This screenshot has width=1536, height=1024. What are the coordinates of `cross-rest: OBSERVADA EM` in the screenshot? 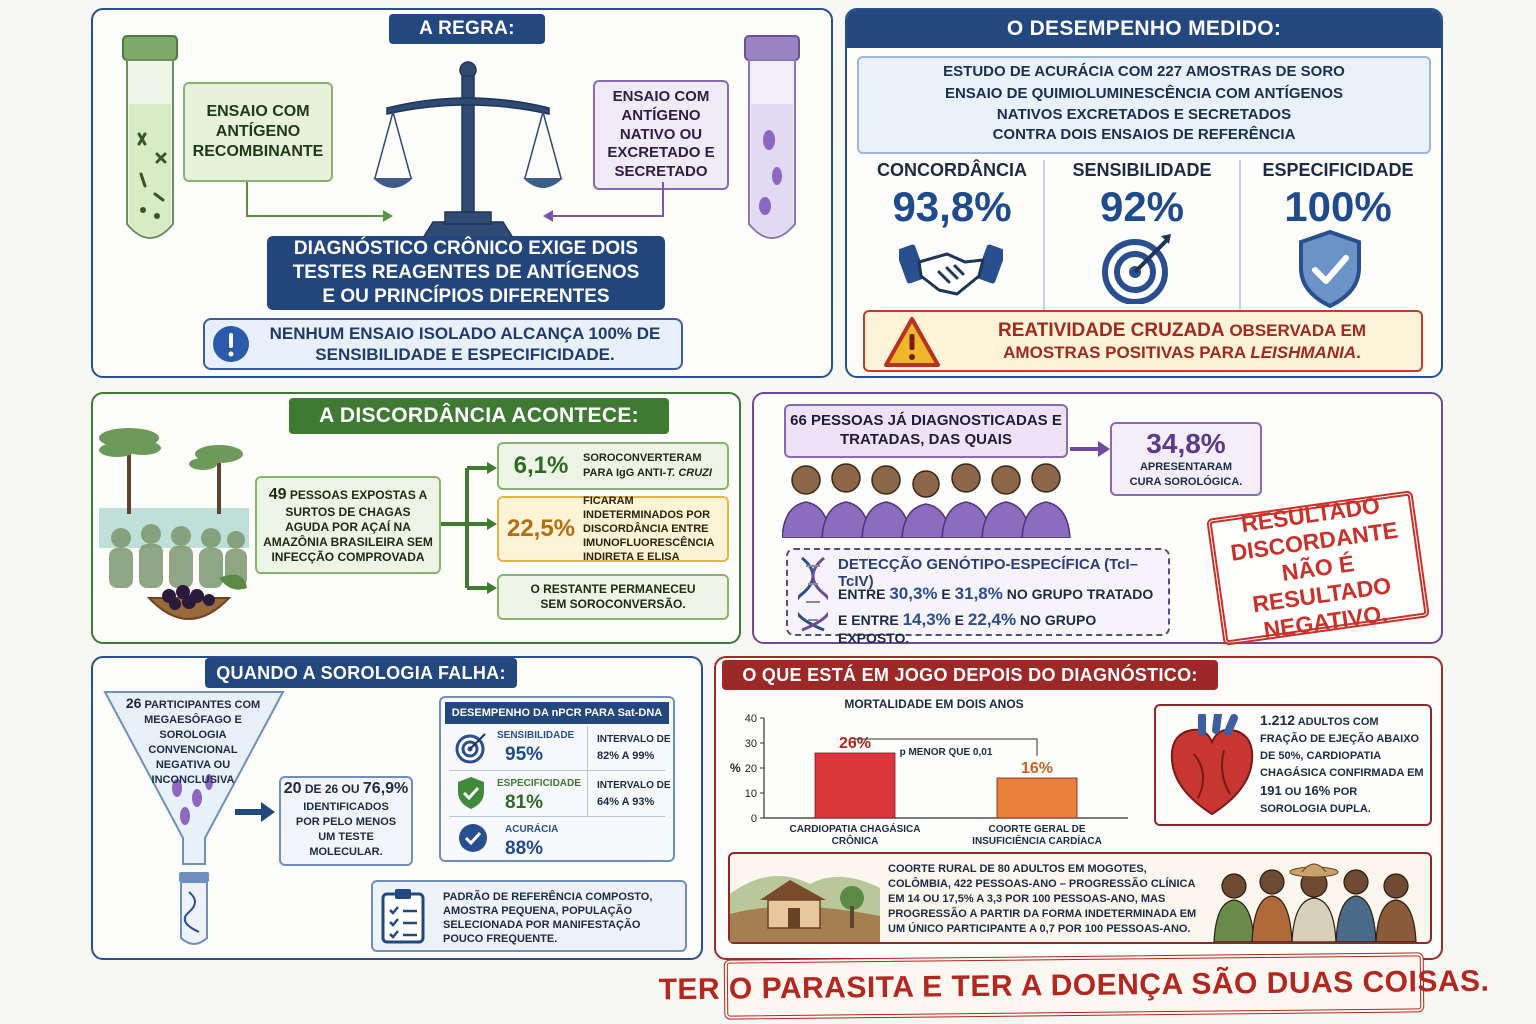 It's located at (1295, 330).